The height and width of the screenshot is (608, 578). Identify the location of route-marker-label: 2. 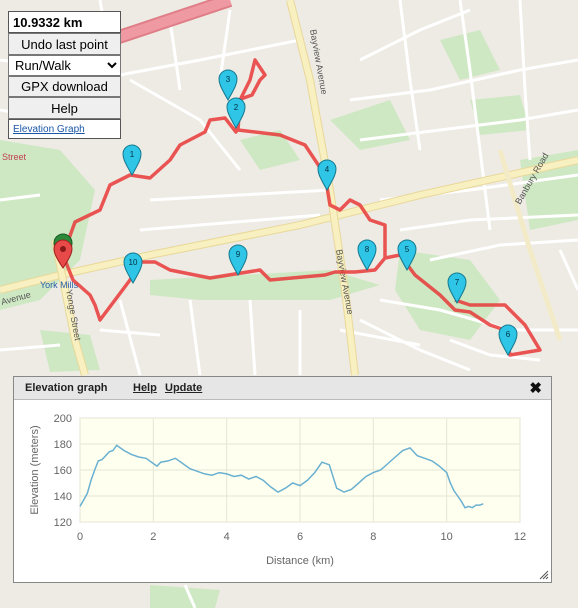
(236, 107).